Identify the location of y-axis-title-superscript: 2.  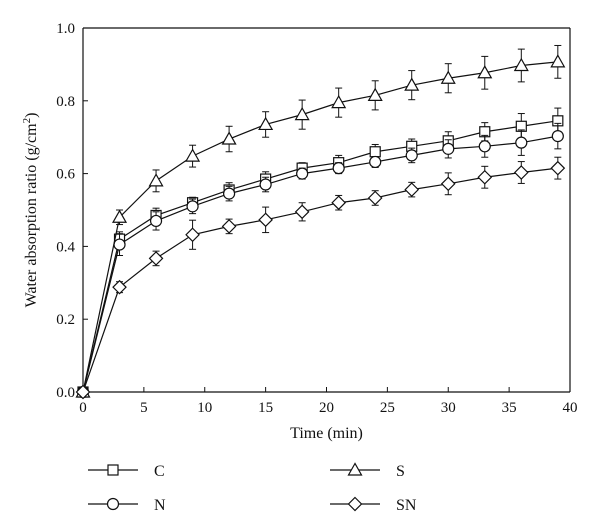
(27, 121).